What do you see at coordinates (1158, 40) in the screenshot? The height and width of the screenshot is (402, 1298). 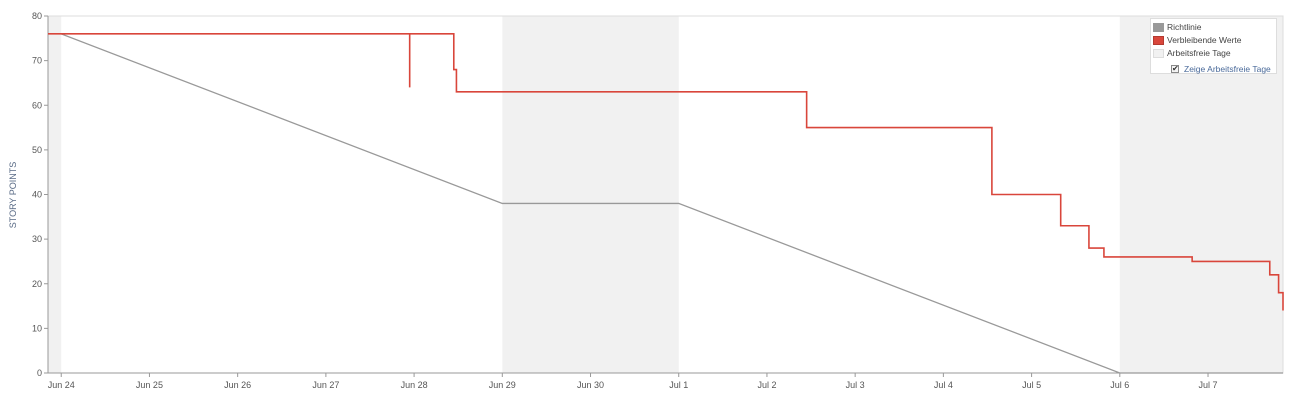 I see `legend-swatch-verbleibende-werte` at bounding box center [1158, 40].